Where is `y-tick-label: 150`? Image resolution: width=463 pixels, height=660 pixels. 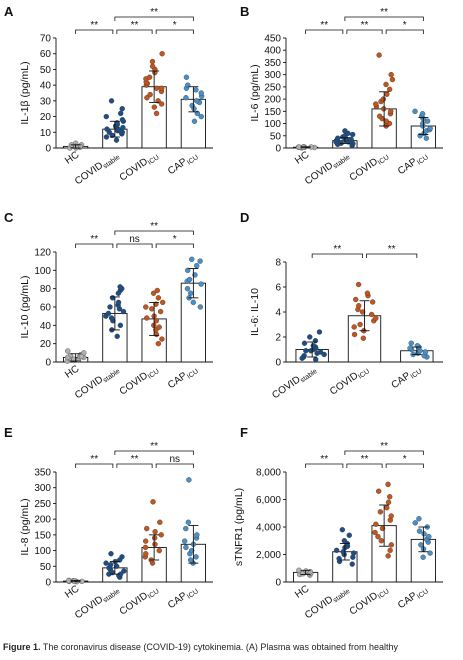
y-tick-label: 150 is located at coordinates (42, 535).